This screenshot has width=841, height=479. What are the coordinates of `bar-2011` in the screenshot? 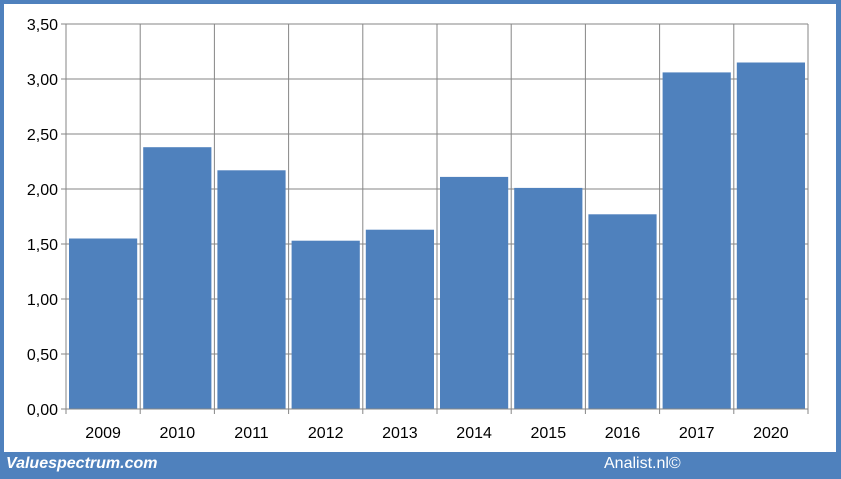 It's located at (251, 289).